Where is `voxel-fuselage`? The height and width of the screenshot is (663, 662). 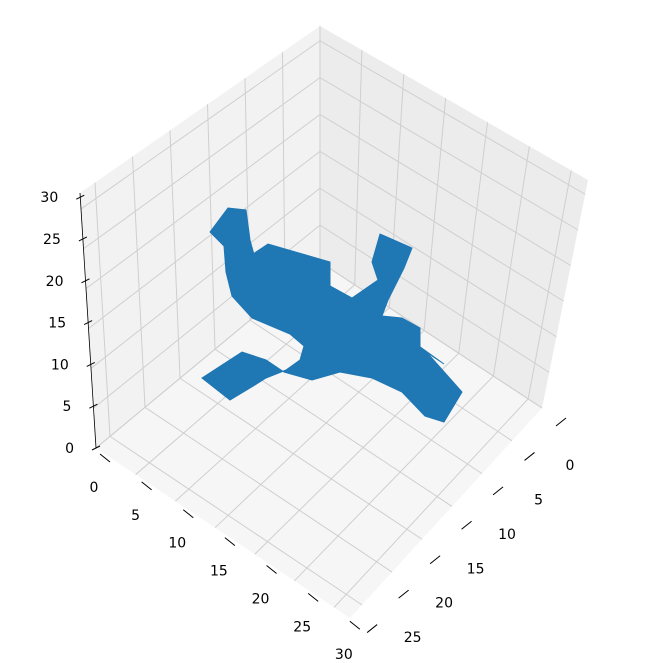 voxel-fuselage is located at coordinates (332, 333).